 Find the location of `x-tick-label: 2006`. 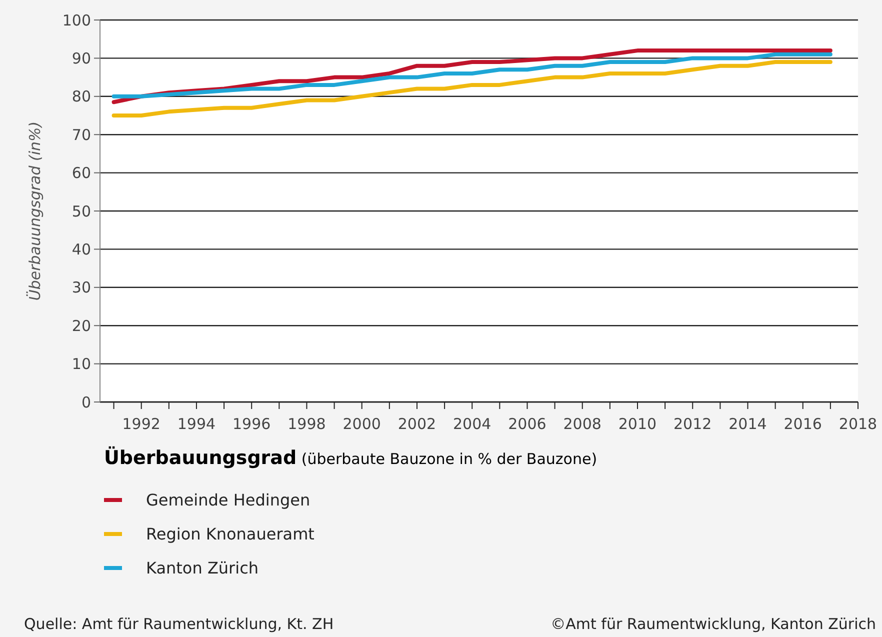

x-tick-label: 2006 is located at coordinates (527, 424).